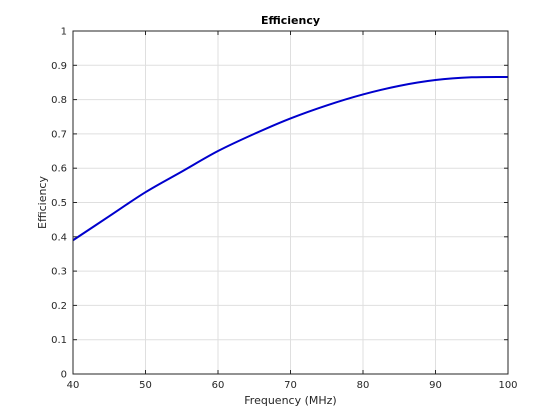 The width and height of the screenshot is (560, 420). I want to click on y-tick-label: 0.5, so click(59, 203).